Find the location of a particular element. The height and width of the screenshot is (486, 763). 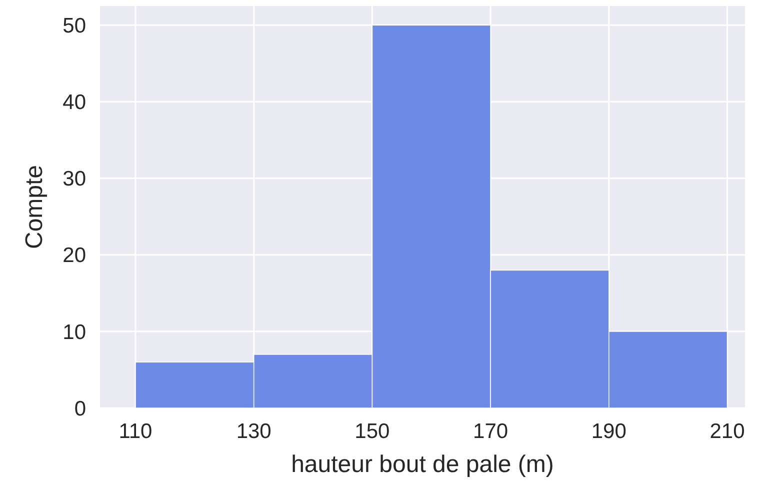

x-tick-label: 130 is located at coordinates (254, 431).